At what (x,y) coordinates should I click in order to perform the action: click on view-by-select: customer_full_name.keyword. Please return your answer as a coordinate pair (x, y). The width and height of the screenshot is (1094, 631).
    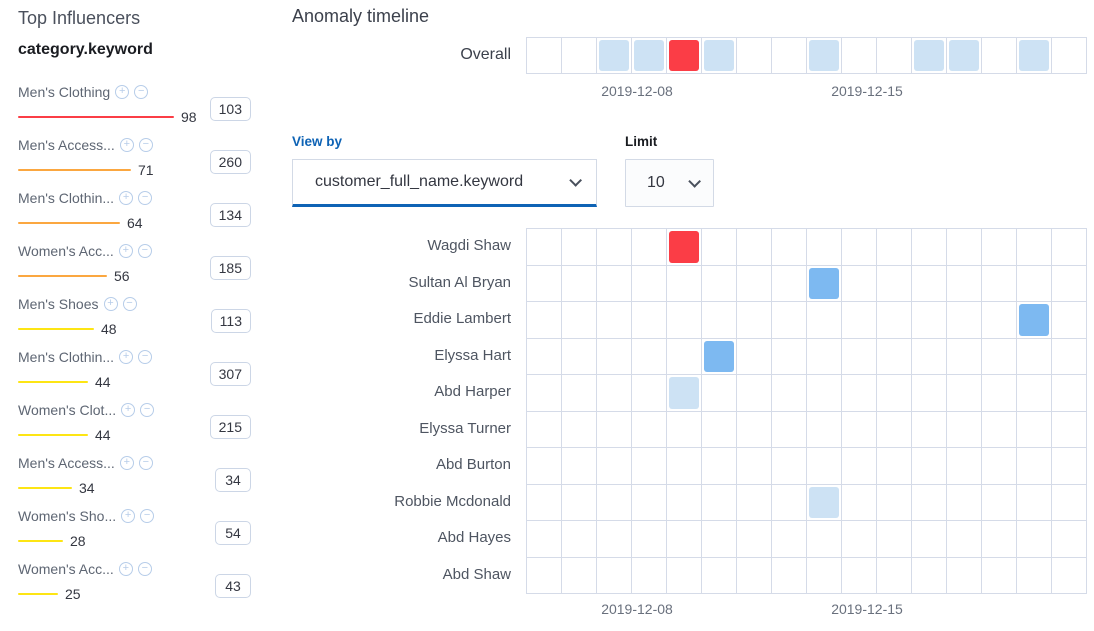
    Looking at the image, I should click on (444, 183).